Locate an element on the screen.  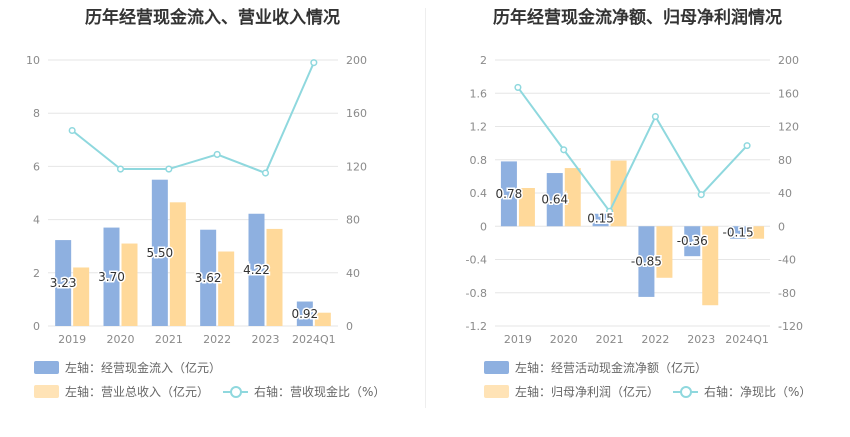
y-right-tick-label: 40 is located at coordinates (353, 273).